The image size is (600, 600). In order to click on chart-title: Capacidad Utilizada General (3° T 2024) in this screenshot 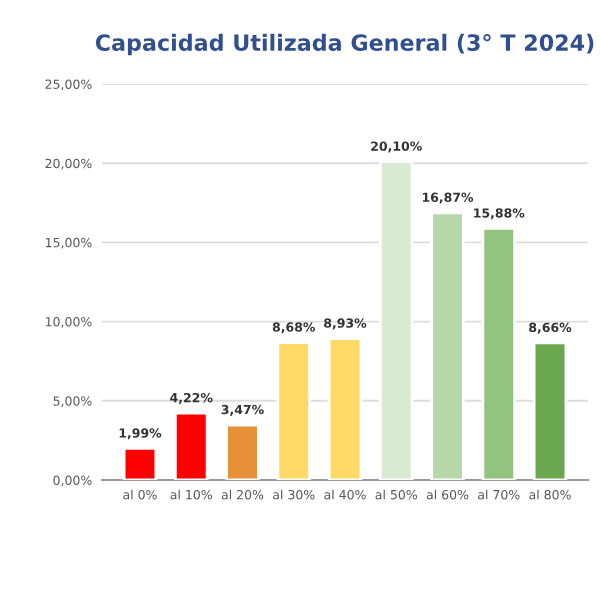, I will do `click(344, 44)`.